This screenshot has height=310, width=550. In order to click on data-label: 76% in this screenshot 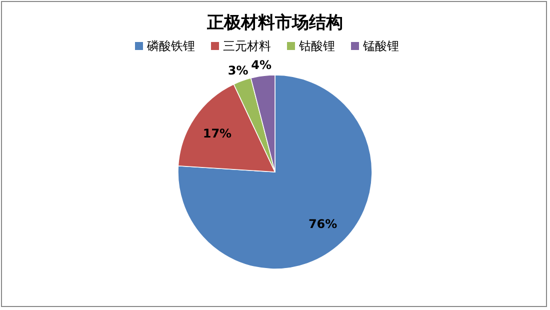, I will do `click(323, 223)`.